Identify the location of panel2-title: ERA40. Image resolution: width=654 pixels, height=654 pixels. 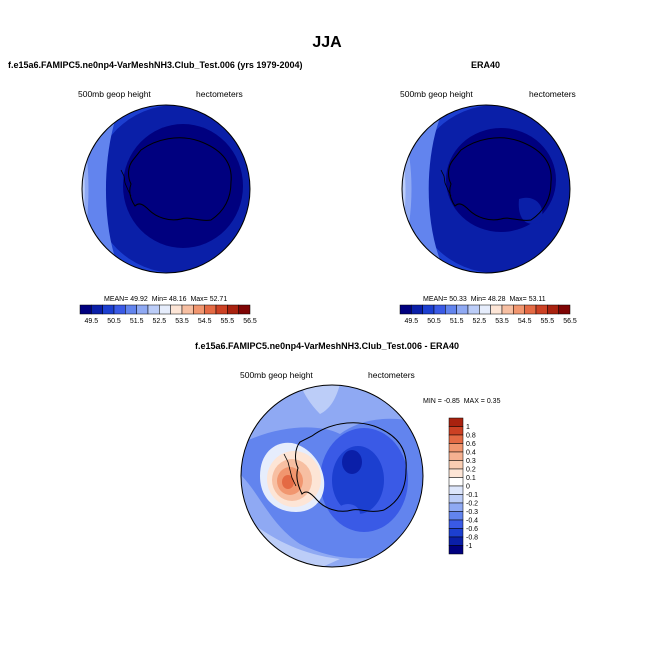
(486, 65).